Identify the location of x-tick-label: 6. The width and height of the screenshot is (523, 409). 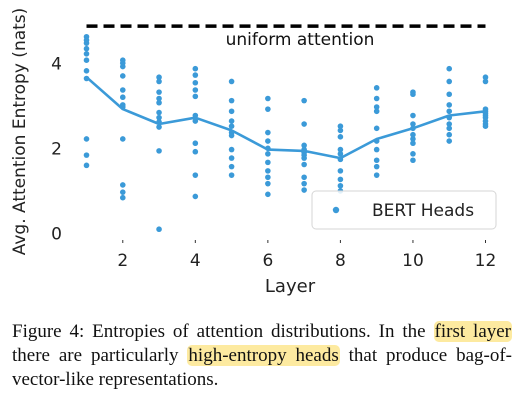
(267, 261).